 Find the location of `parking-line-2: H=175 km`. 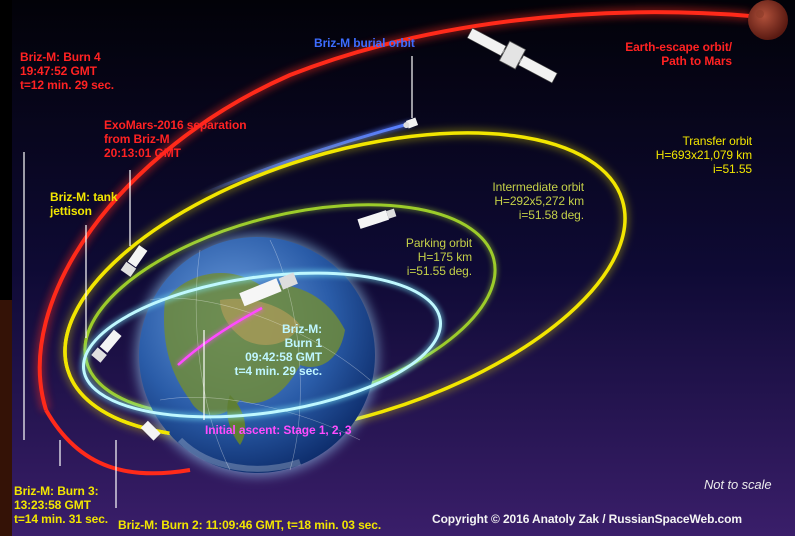

parking-line-2: H=175 km is located at coordinates (444, 257).